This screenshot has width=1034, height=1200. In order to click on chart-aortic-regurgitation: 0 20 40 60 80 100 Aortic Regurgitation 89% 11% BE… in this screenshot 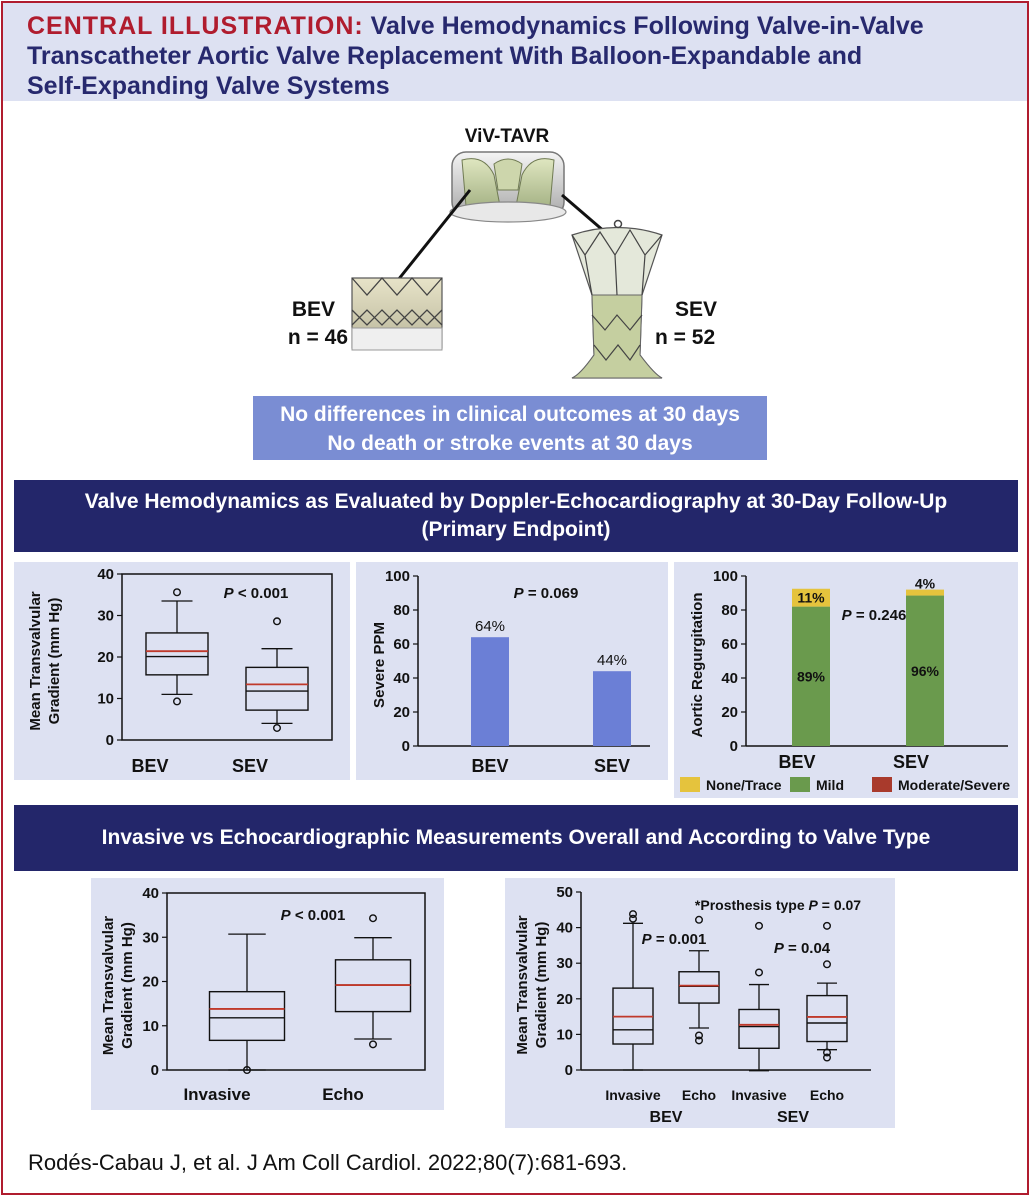, I will do `click(845, 680)`.